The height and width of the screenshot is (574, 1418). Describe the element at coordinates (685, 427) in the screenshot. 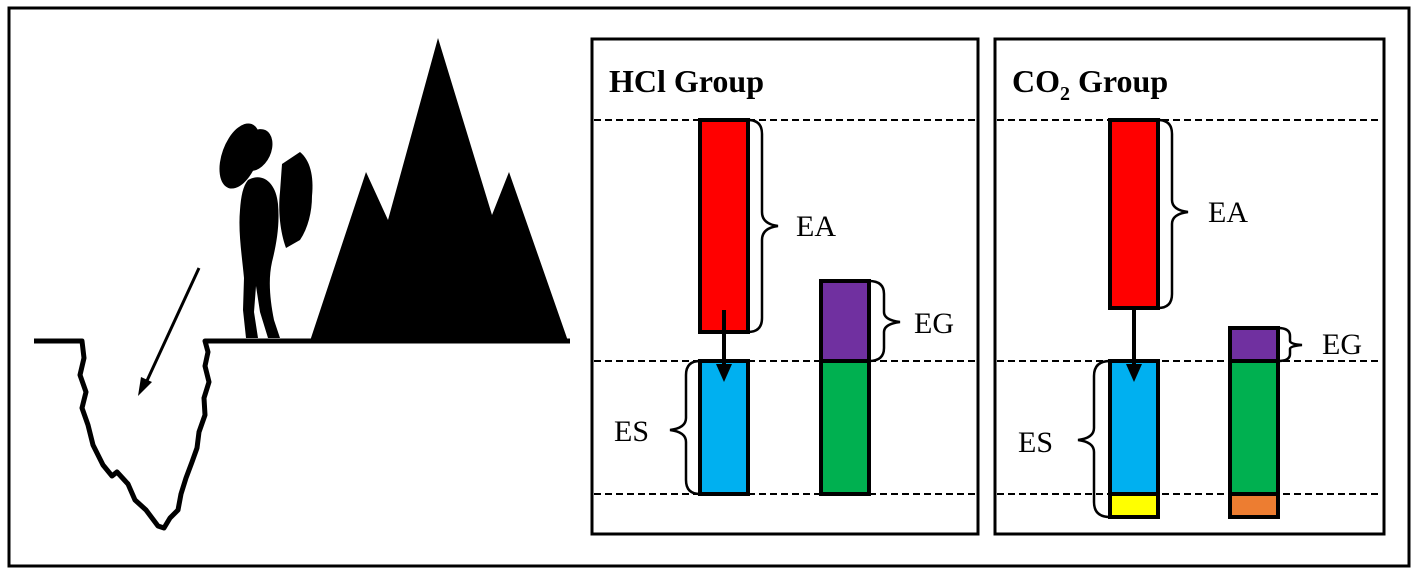

I see `hcl-es-brace` at that location.